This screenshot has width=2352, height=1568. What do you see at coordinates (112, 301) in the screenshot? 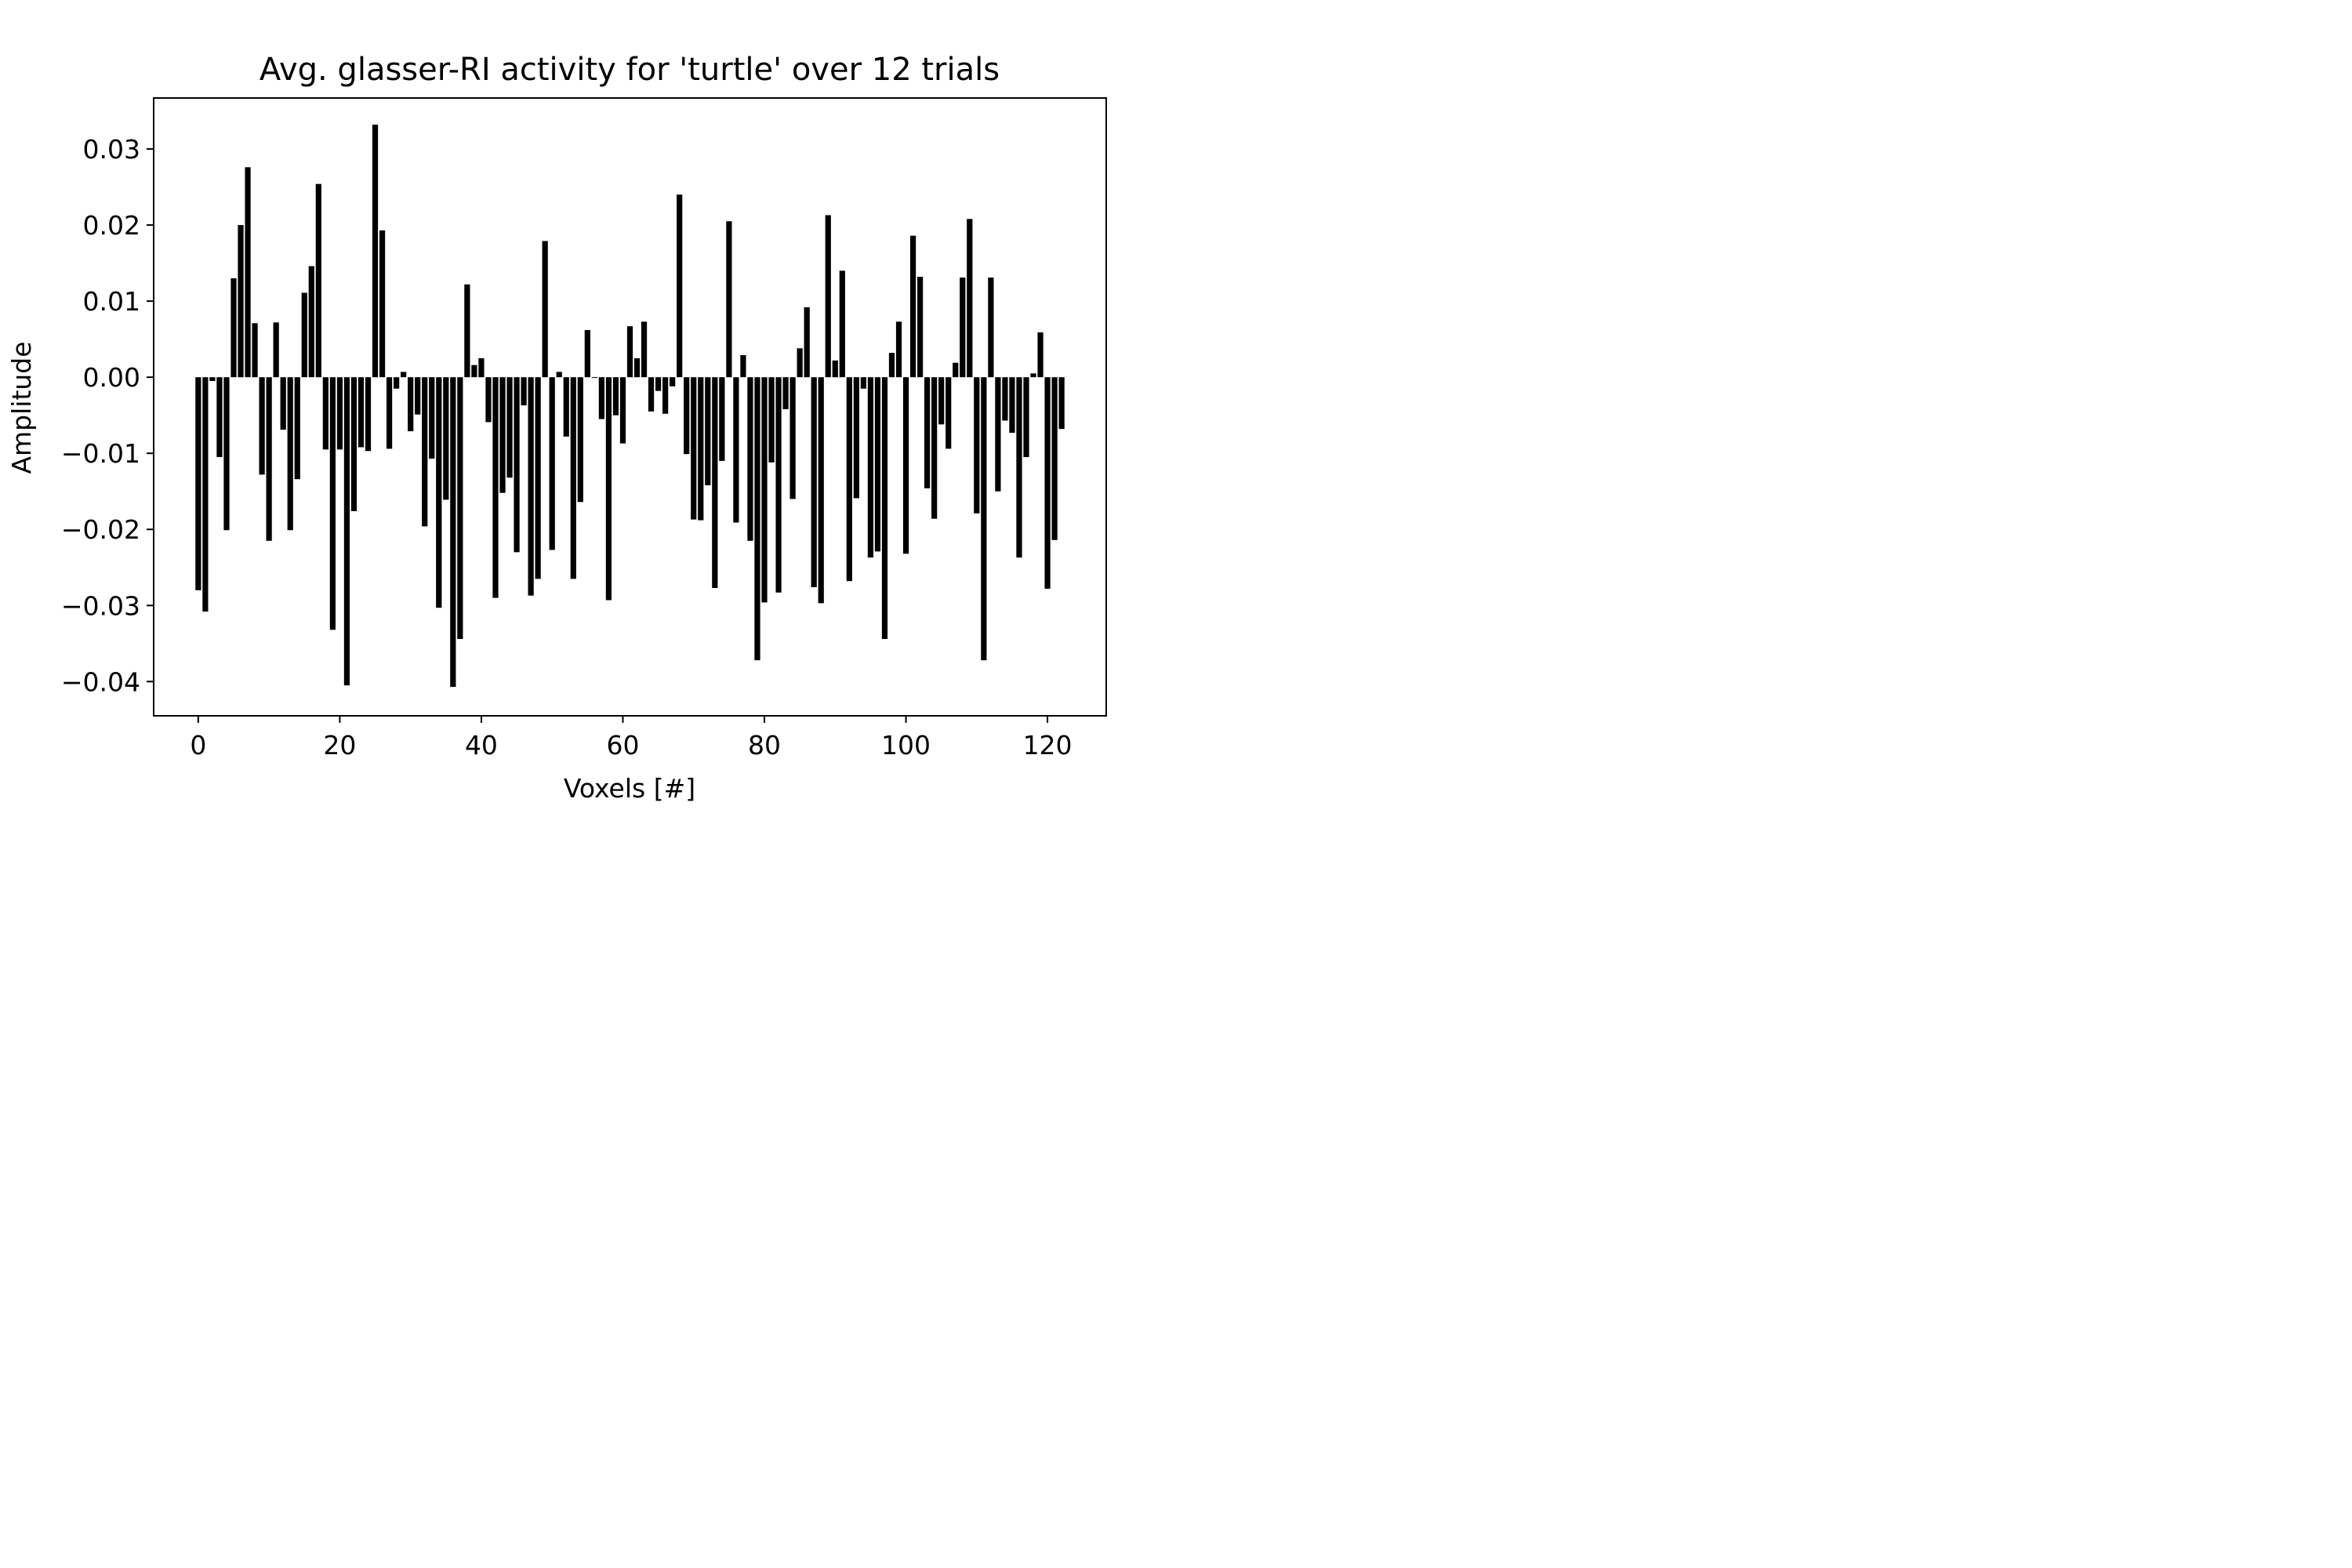
I see `y-tick-label-2: 0.01` at bounding box center [112, 301].